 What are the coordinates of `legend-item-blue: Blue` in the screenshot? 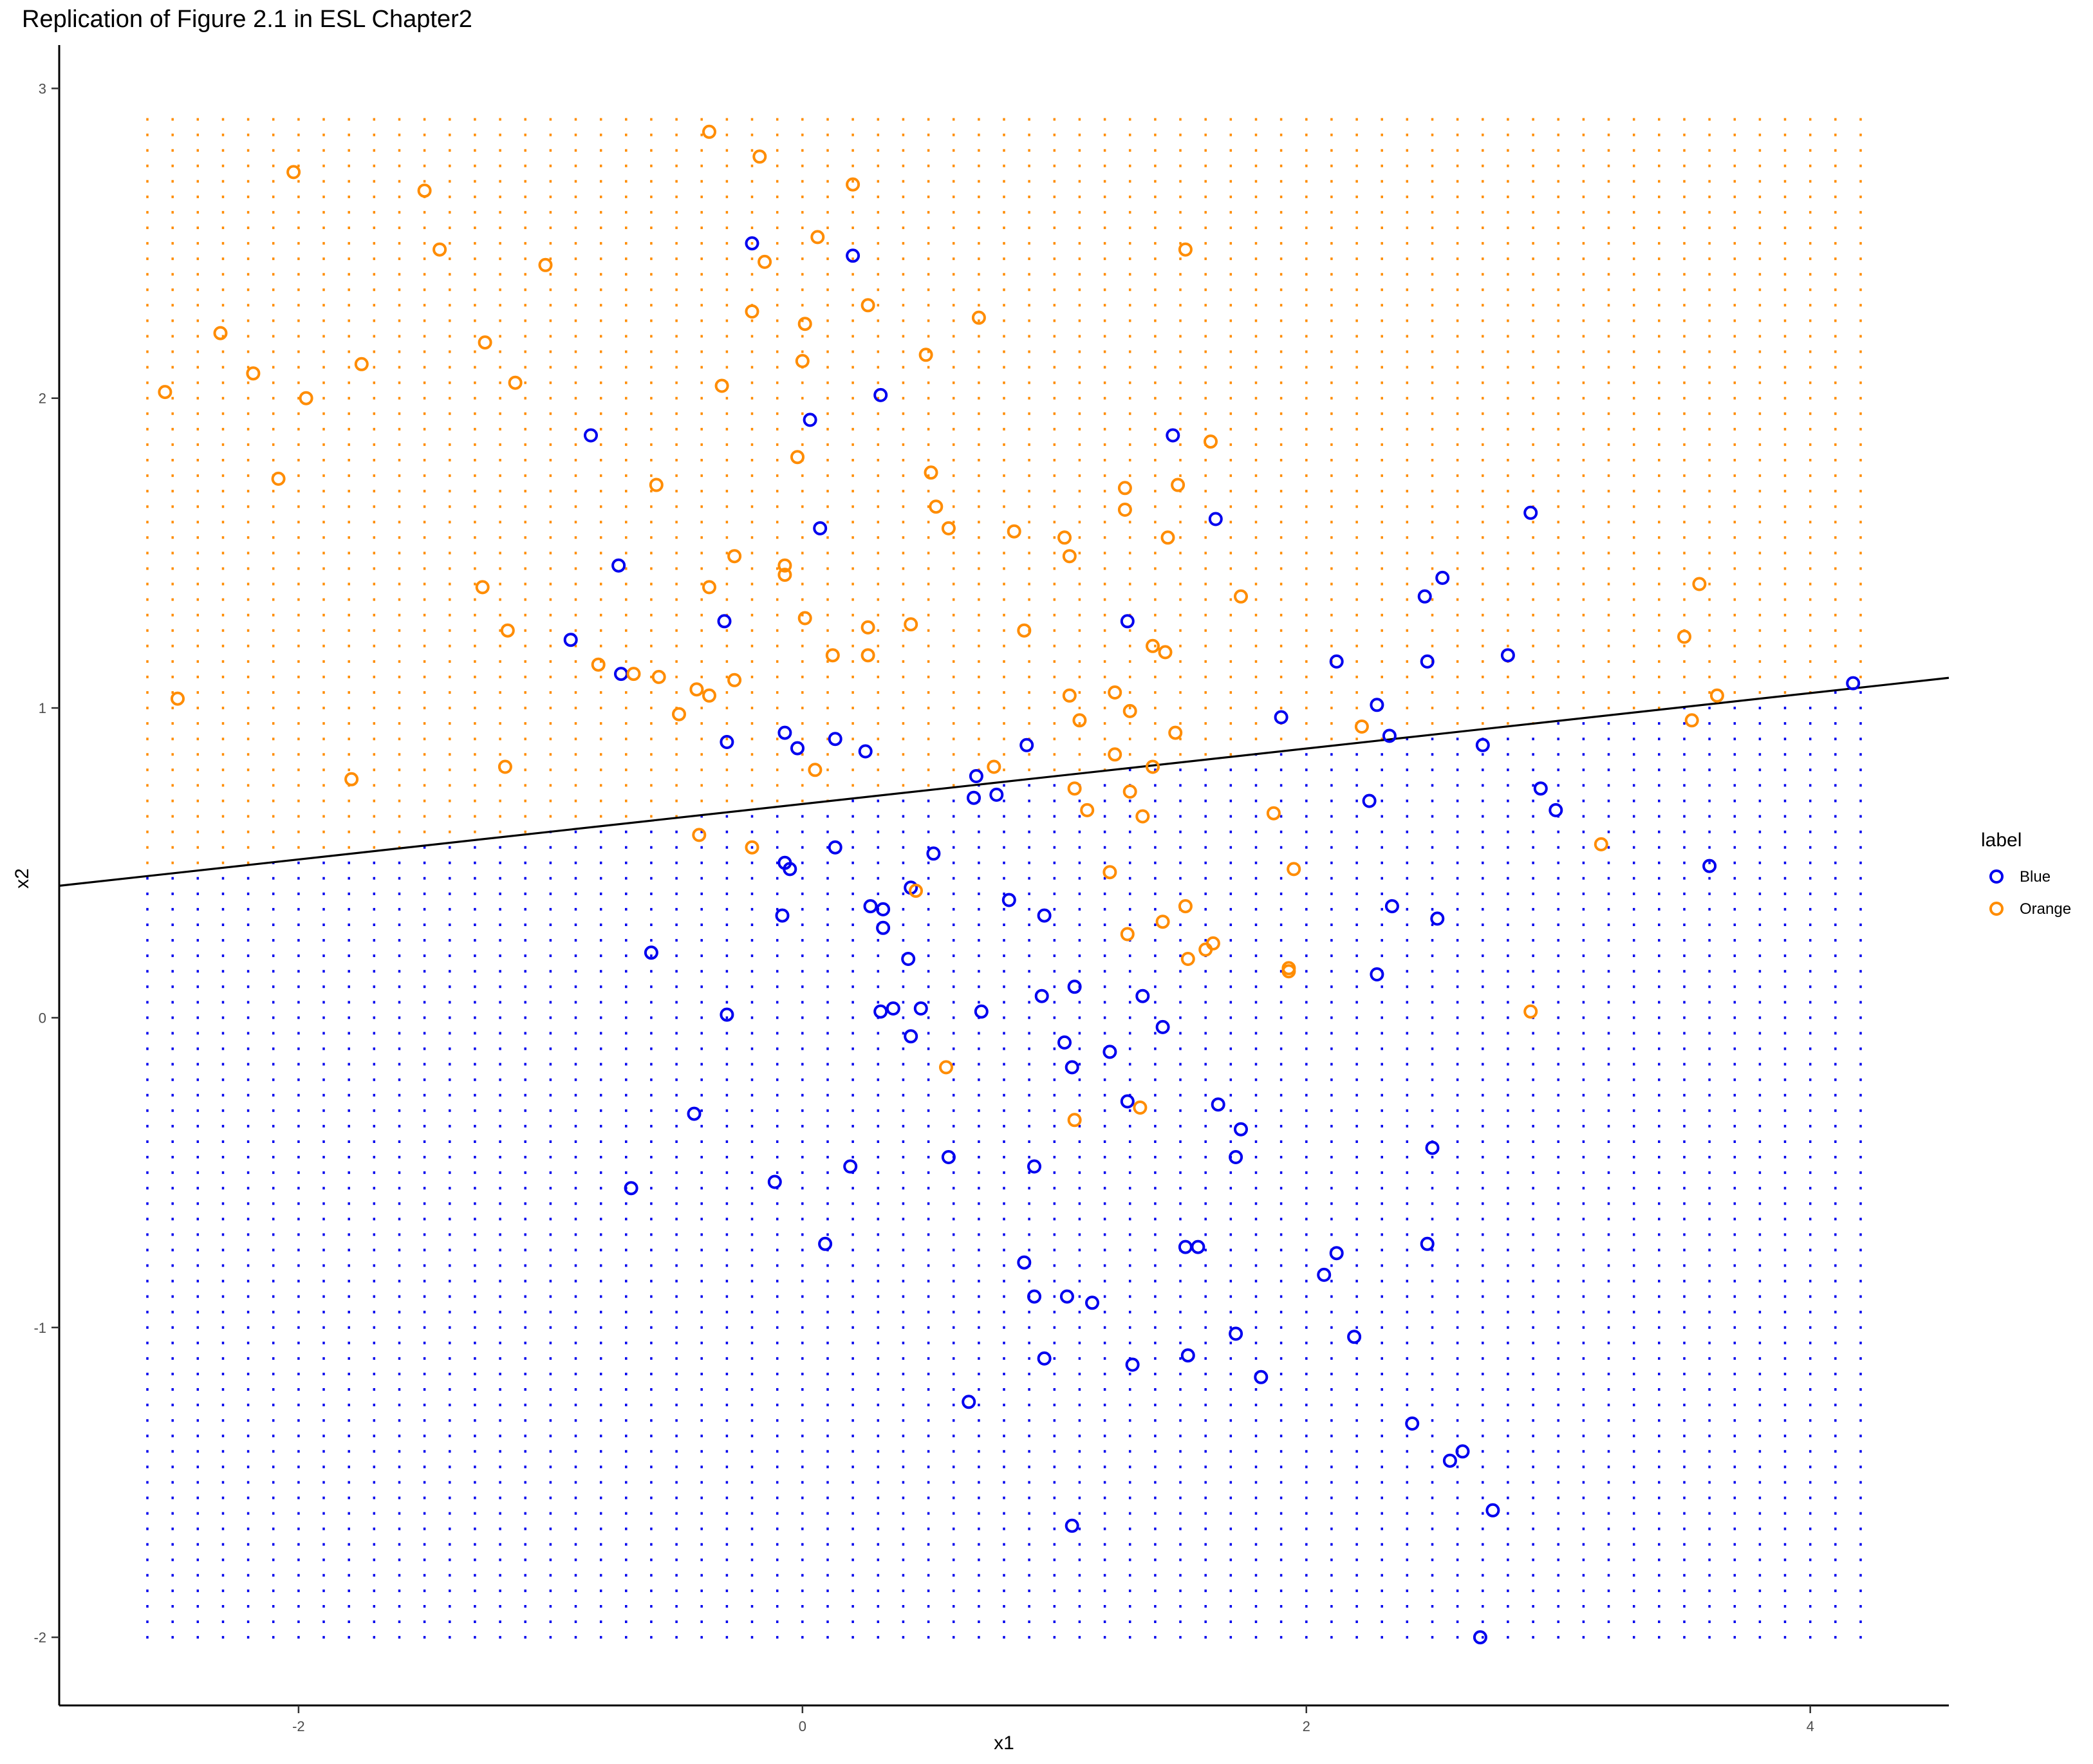 It's located at (2020, 877).